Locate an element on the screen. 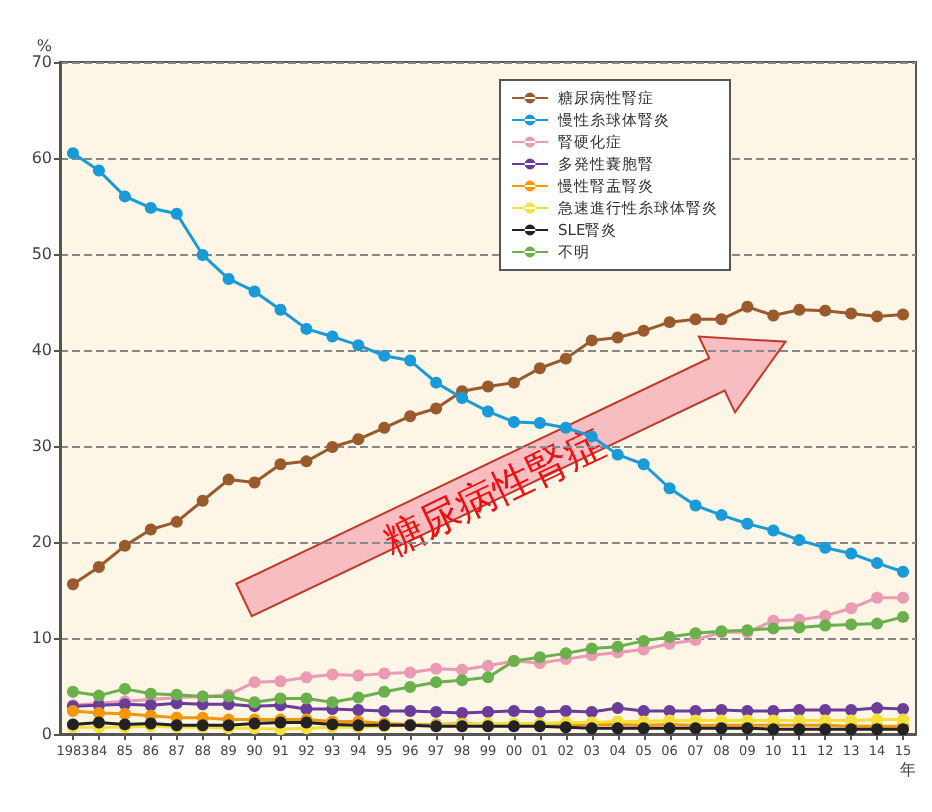 The width and height of the screenshot is (932, 812). y-tick-label: 0 is located at coordinates (46, 734).